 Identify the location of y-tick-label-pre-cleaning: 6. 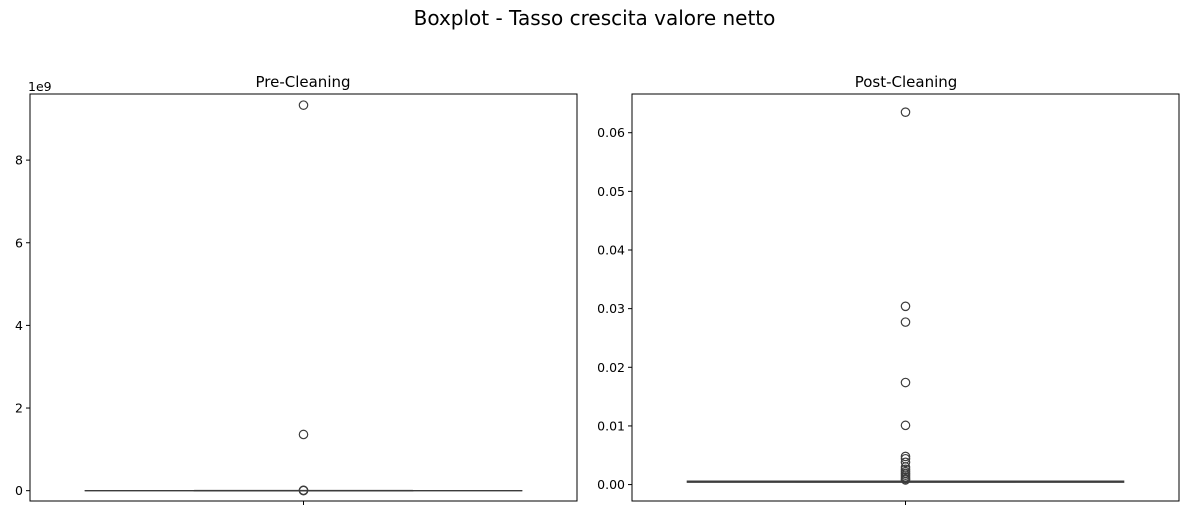
(19, 242).